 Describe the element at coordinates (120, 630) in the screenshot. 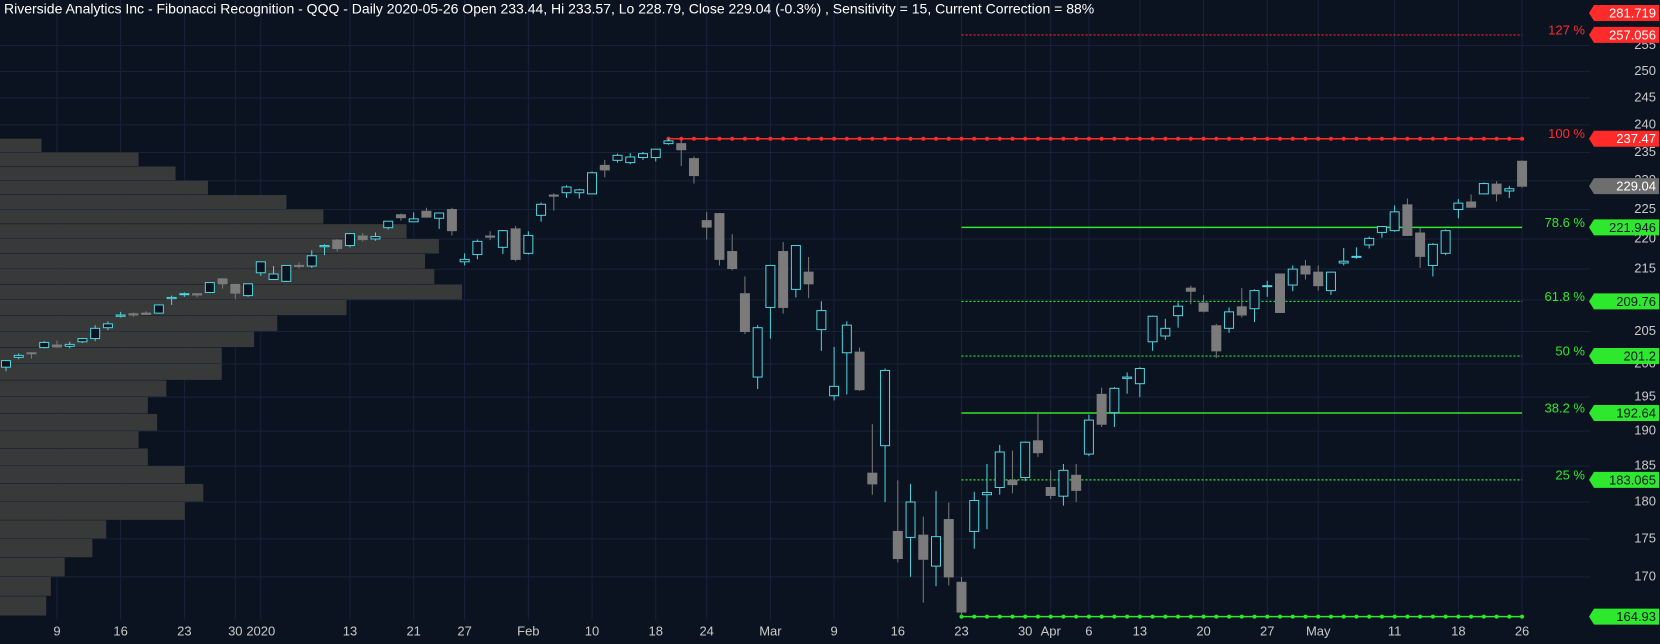

I see `x-tick-label: 16` at that location.